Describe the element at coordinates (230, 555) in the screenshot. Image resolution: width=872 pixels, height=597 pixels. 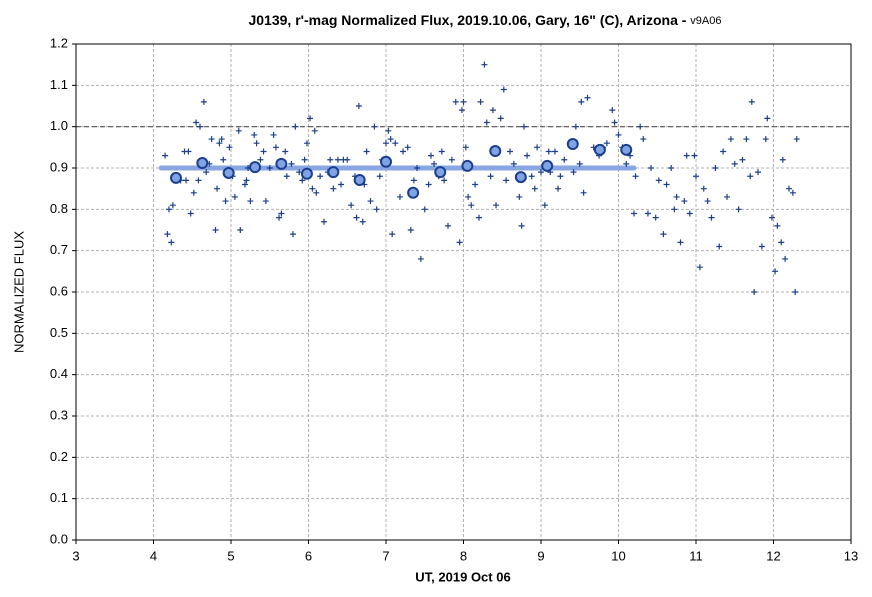
I see `x-tick-label: 5` at that location.